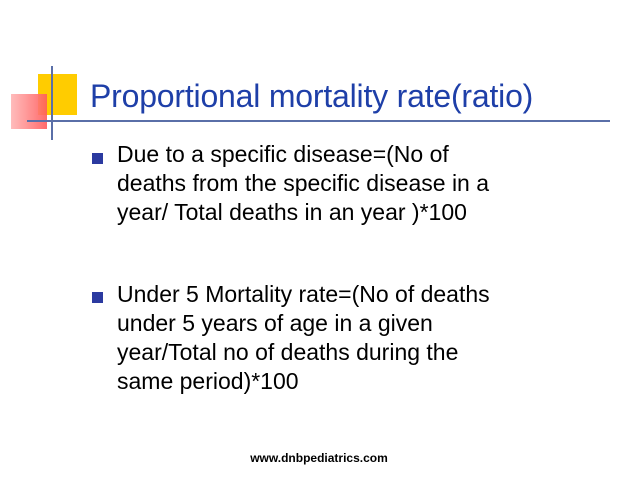 The width and height of the screenshot is (638, 479). What do you see at coordinates (283, 154) in the screenshot?
I see `bullet-1-line-1: Due to a specific disease=(No of` at bounding box center [283, 154].